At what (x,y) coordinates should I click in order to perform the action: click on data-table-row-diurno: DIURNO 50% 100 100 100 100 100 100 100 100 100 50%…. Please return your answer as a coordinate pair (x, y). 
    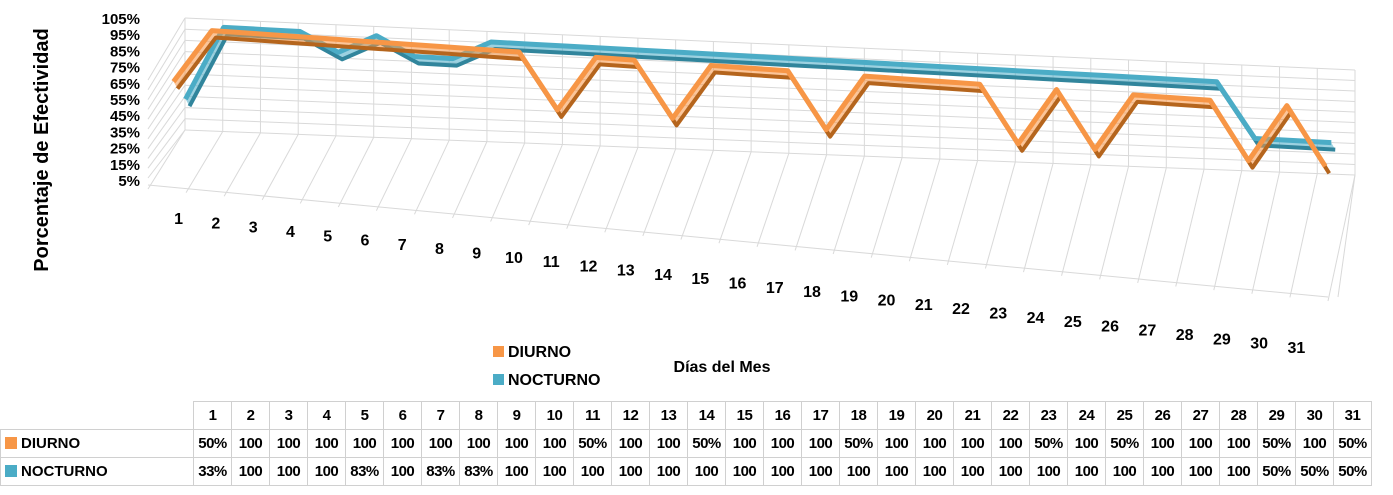
    Looking at the image, I should click on (686, 443).